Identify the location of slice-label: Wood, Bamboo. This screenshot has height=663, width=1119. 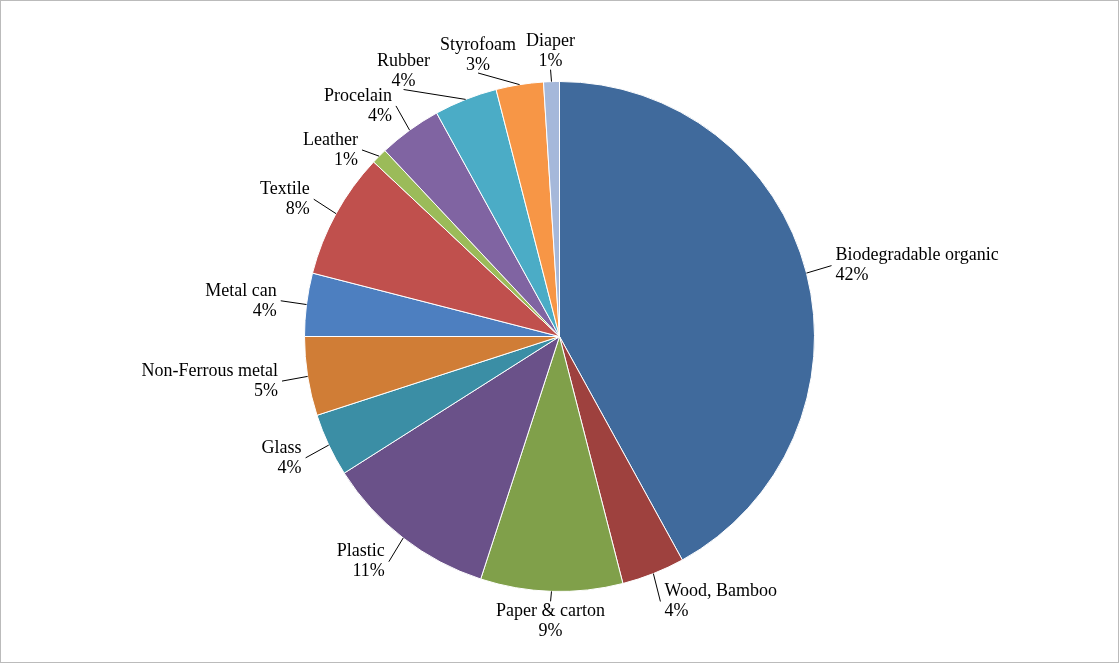
(720, 590).